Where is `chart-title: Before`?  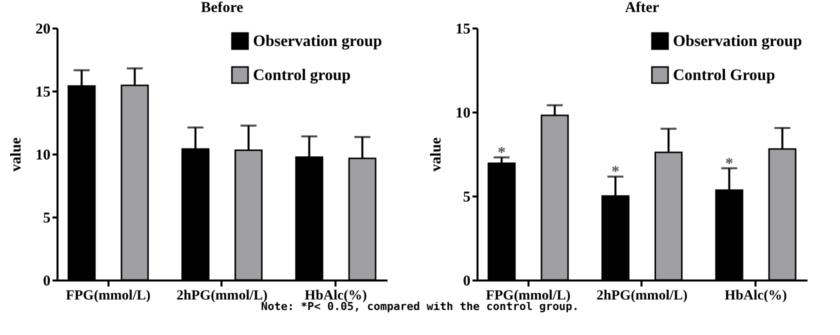 chart-title: Before is located at coordinates (222, 8).